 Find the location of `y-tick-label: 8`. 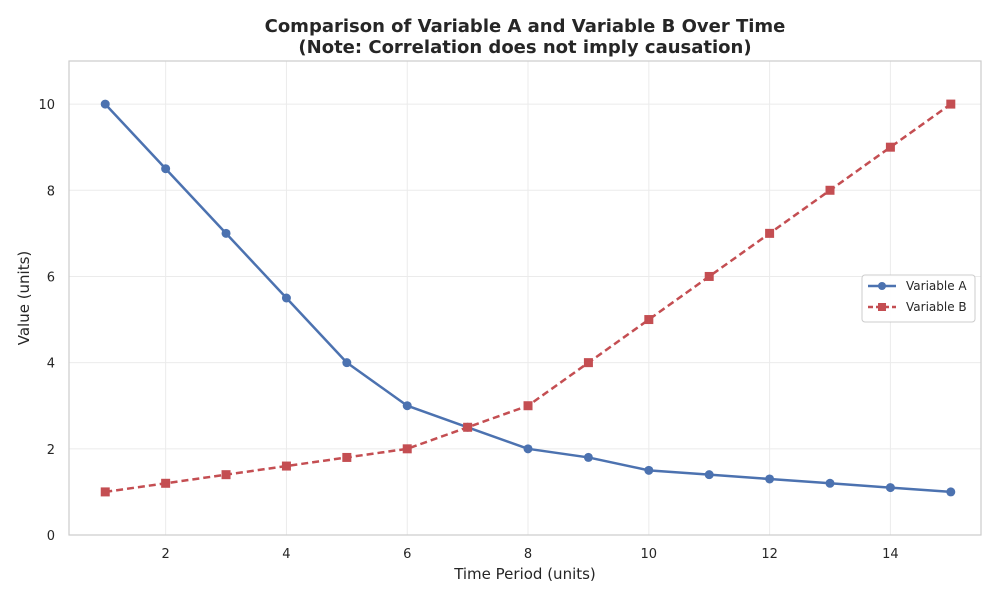

y-tick-label: 8 is located at coordinates (51, 191).